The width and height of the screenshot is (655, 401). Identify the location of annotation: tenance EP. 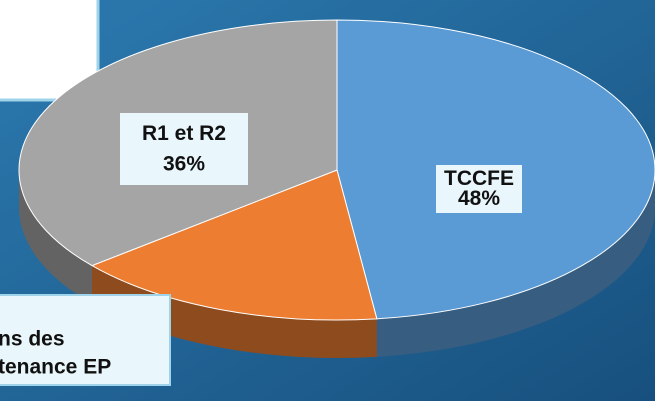
(55, 367).